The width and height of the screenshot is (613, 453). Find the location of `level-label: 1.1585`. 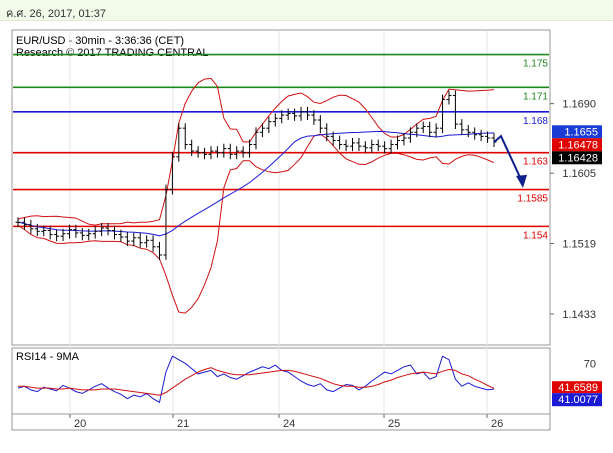

level-label: 1.1585 is located at coordinates (532, 199).